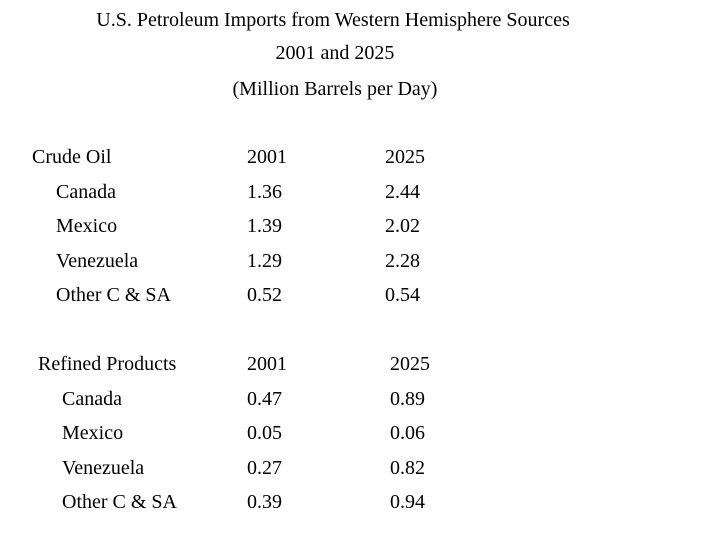 The height and width of the screenshot is (540, 720). Describe the element at coordinates (264, 191) in the screenshot. I see `cell-value: 1.36` at that location.